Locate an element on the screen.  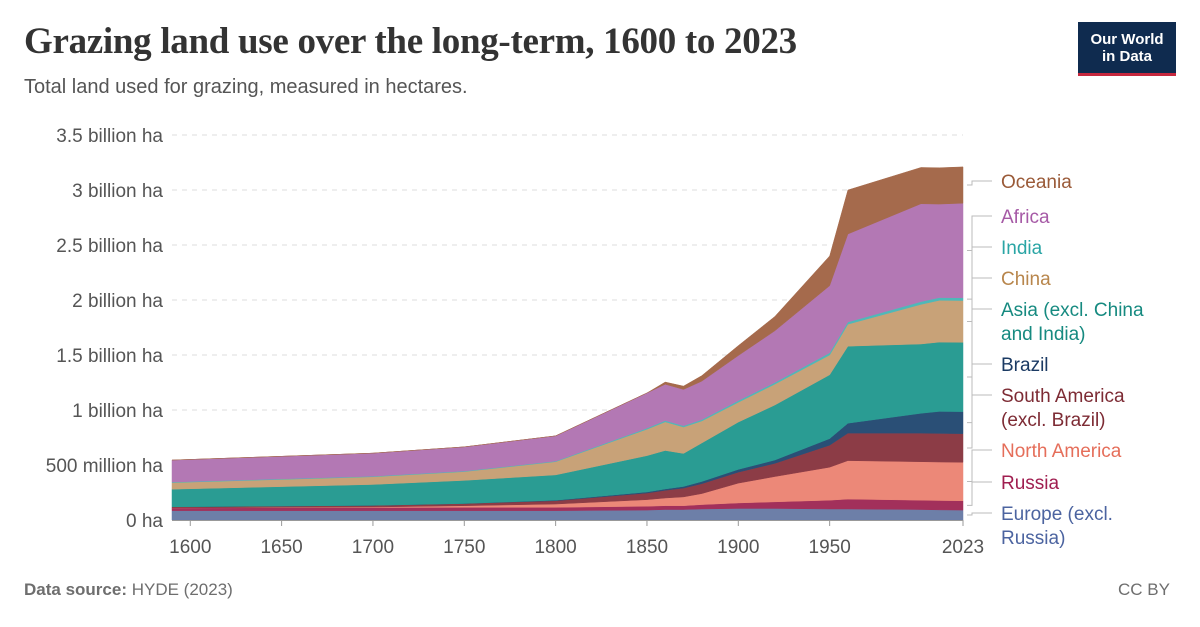
y-tick-label: 3 billion ha is located at coordinates (117, 191).